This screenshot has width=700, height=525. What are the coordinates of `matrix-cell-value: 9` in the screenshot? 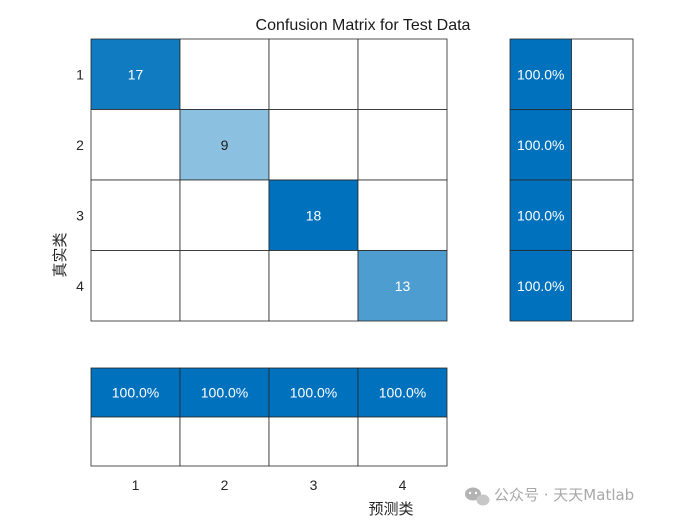 It's located at (225, 145).